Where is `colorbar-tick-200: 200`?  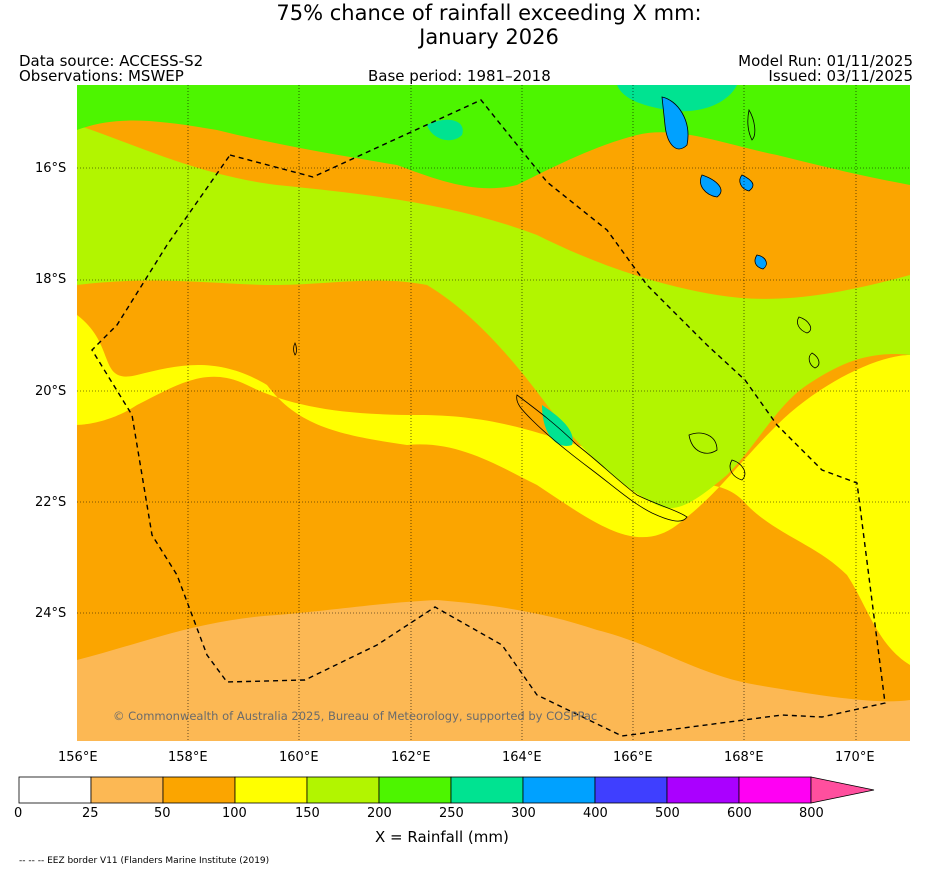
colorbar-tick-200: 200 is located at coordinates (379, 813).